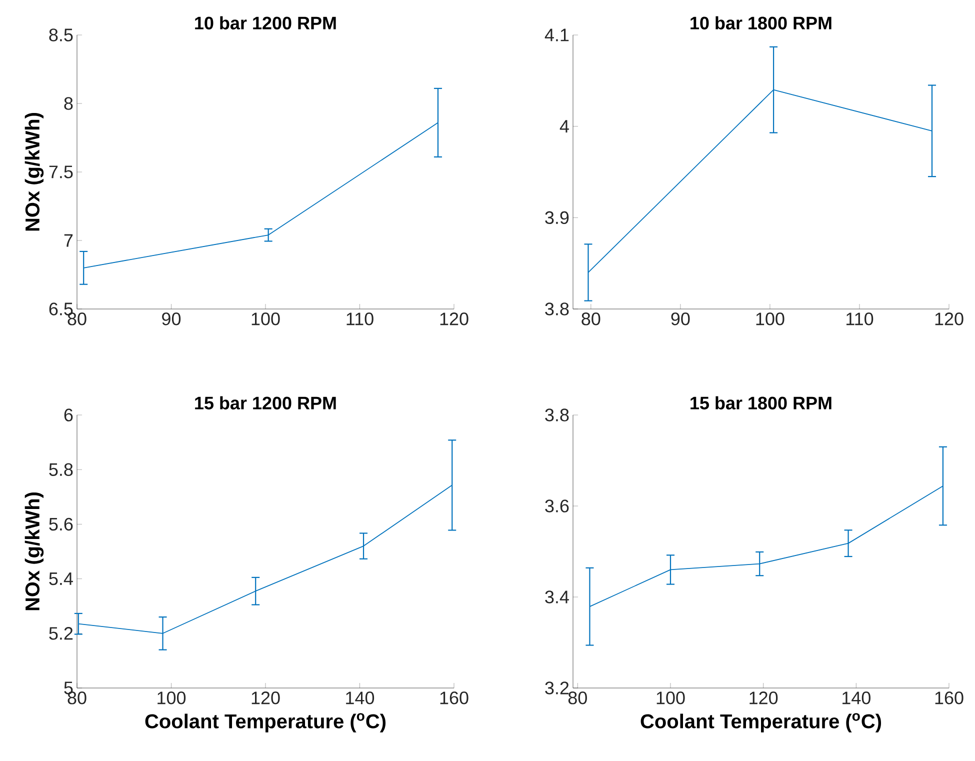 Image resolution: width=975 pixels, height=761 pixels. Describe the element at coordinates (61, 35) in the screenshot. I see `y-tick-label: 8.5` at that location.